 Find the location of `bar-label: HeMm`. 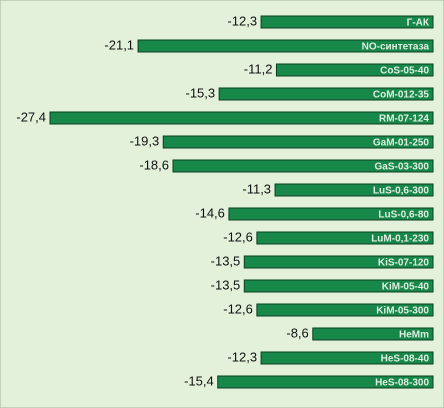

bar-label: HeMm is located at coordinates (414, 335).